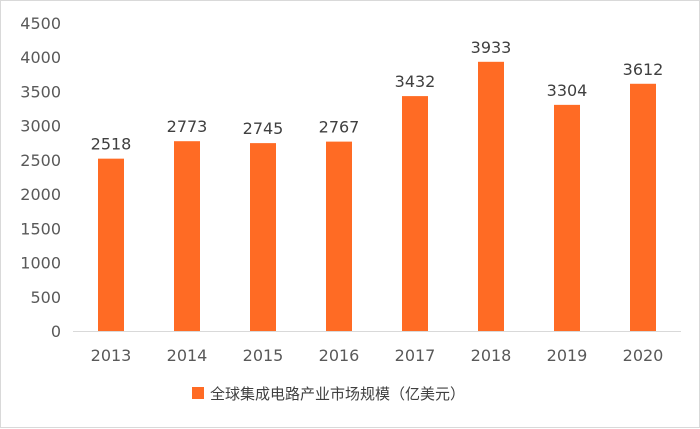 The height and width of the screenshot is (429, 700). Describe the element at coordinates (111, 144) in the screenshot. I see `data-label: 2518` at that location.